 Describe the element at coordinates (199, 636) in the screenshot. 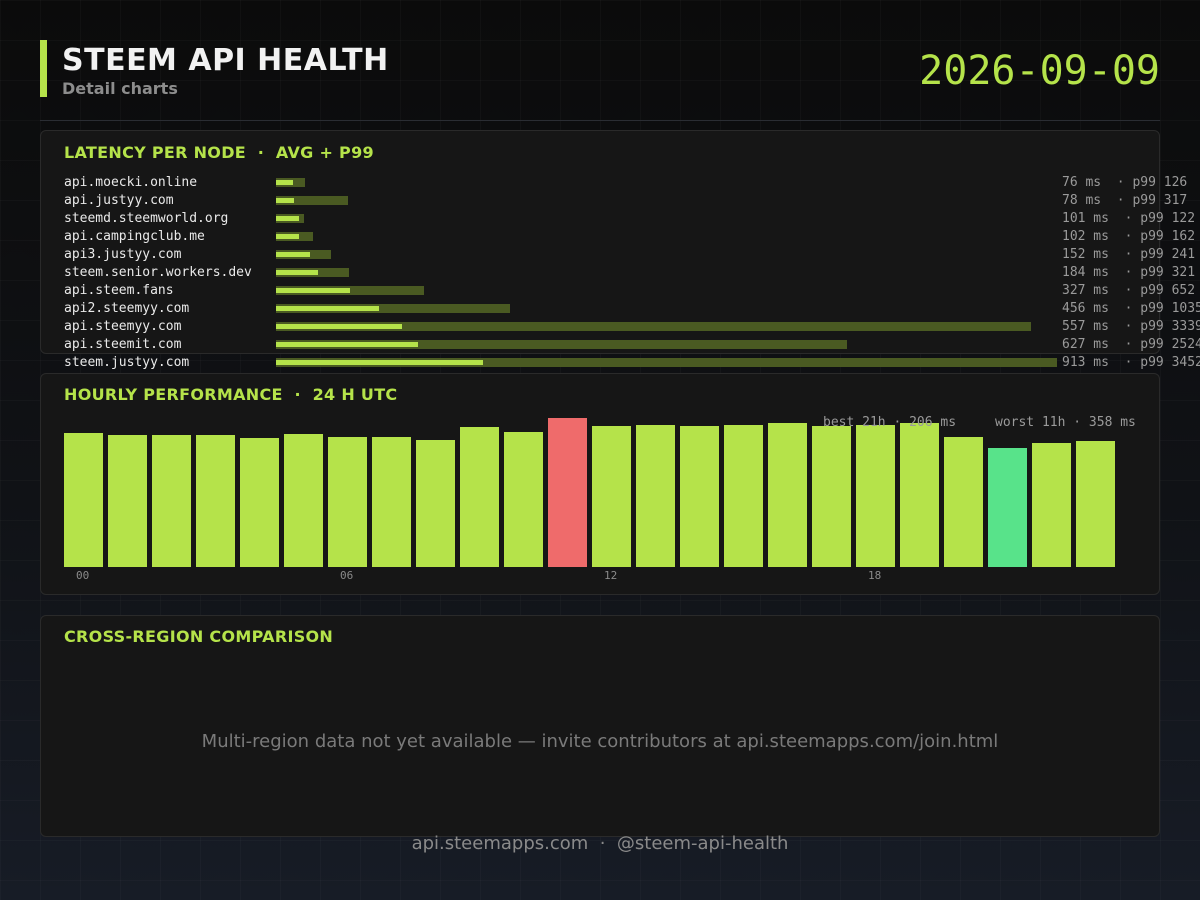

I see `cross-region-panel-title: CROSS-REGION COMPARISON` at that location.